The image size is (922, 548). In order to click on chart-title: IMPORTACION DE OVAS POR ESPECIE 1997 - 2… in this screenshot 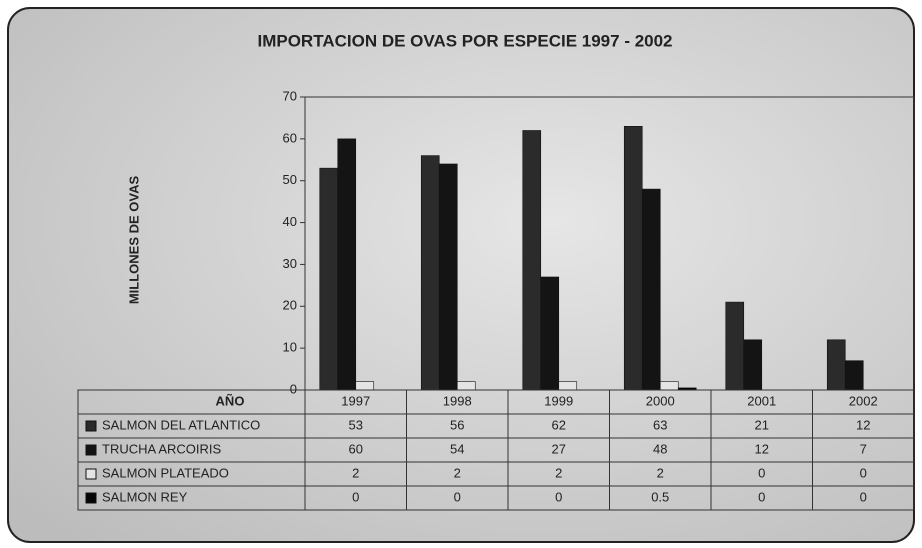, I will do `click(464, 40)`.